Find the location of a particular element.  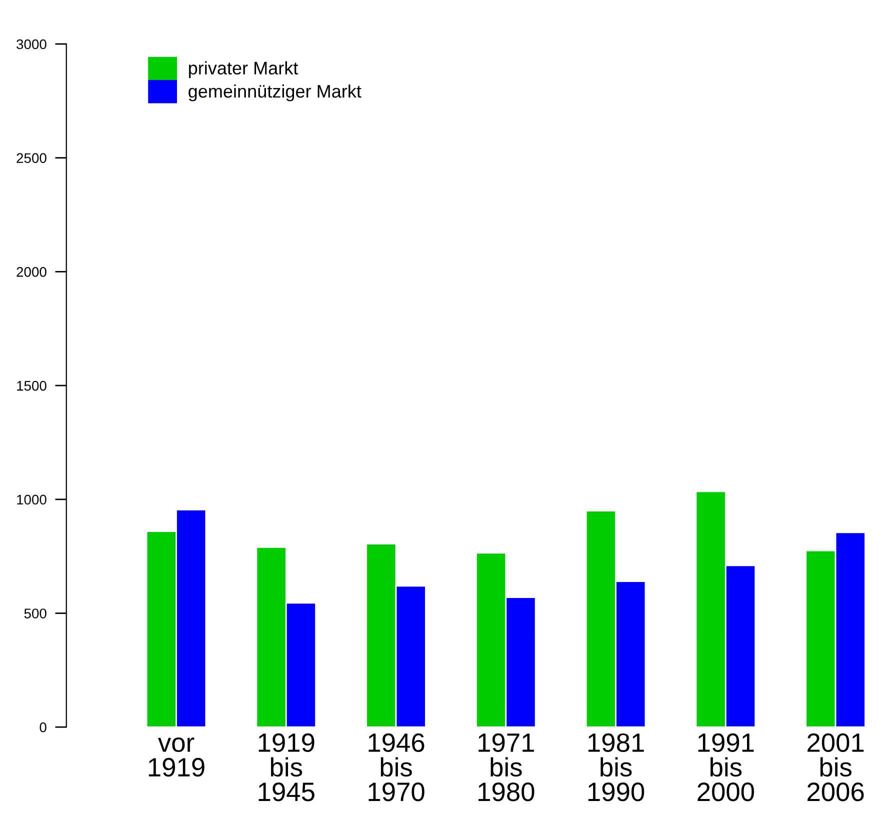

y-tick-label: 500 is located at coordinates (35, 613).